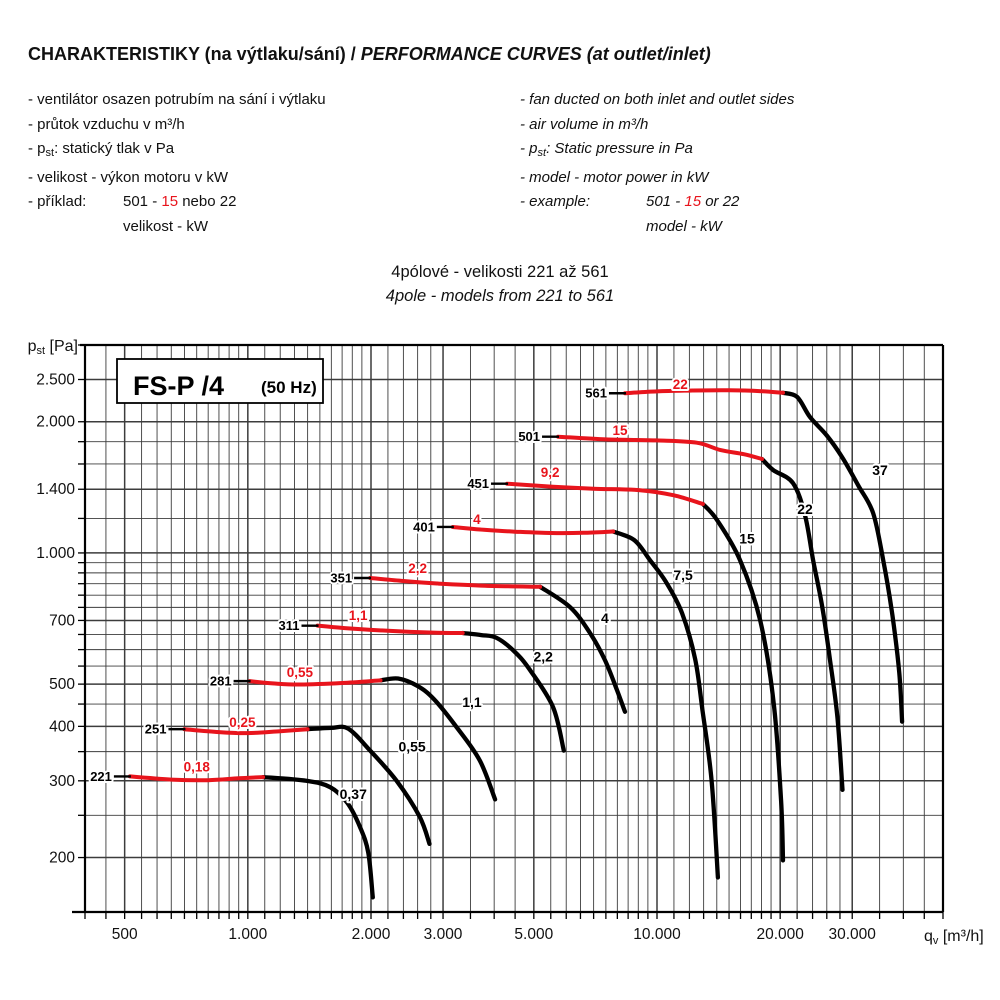 The height and width of the screenshot is (1000, 1000). What do you see at coordinates (315, 682) in the screenshot?
I see `curve-281-red` at bounding box center [315, 682].